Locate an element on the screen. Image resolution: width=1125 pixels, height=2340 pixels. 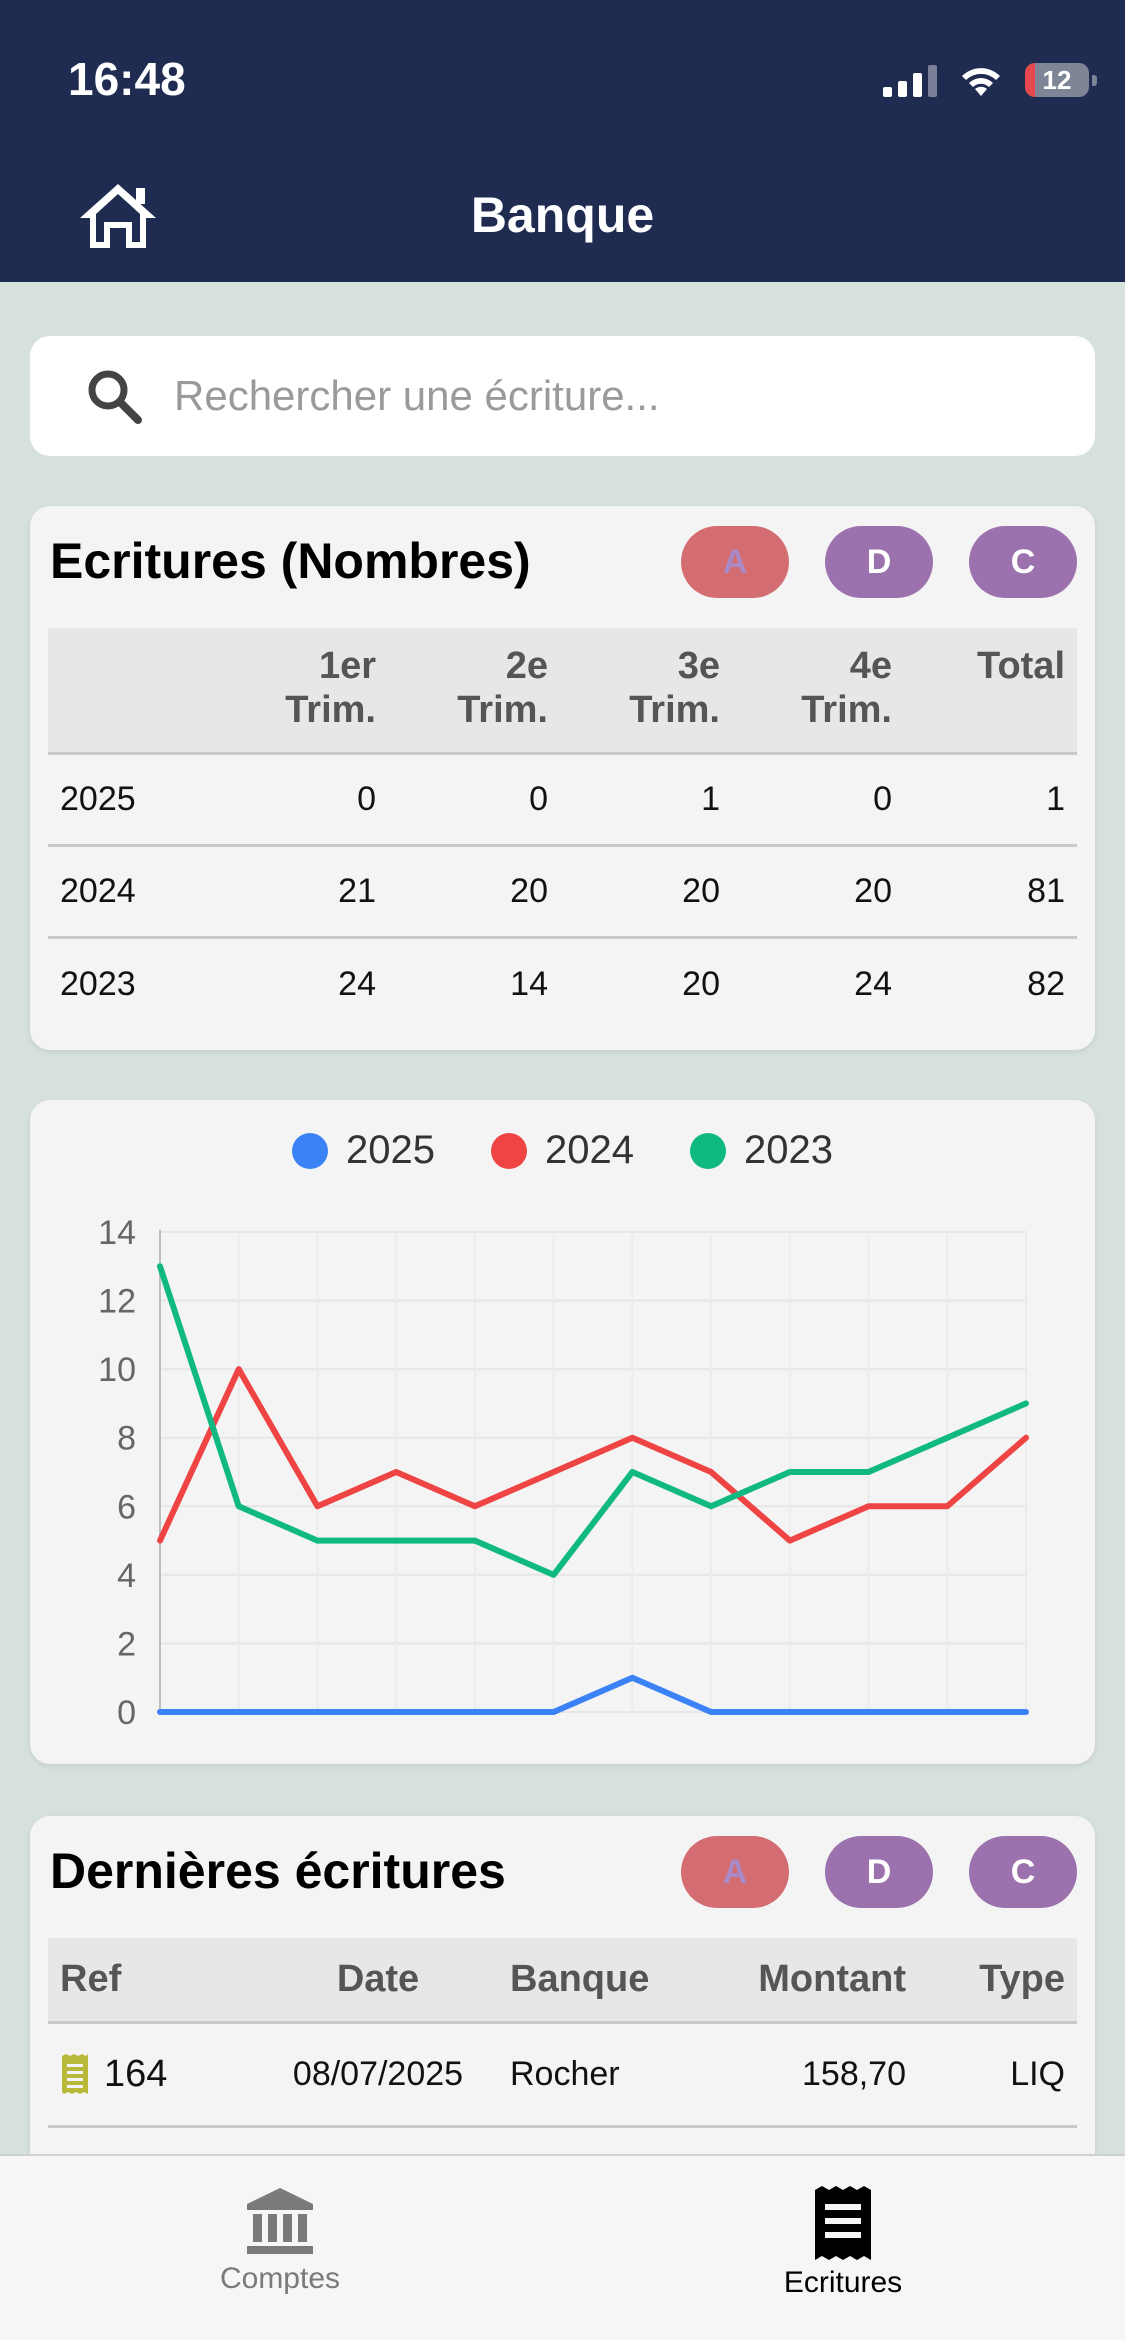
y-tick-label: 2 is located at coordinates (126, 1644).